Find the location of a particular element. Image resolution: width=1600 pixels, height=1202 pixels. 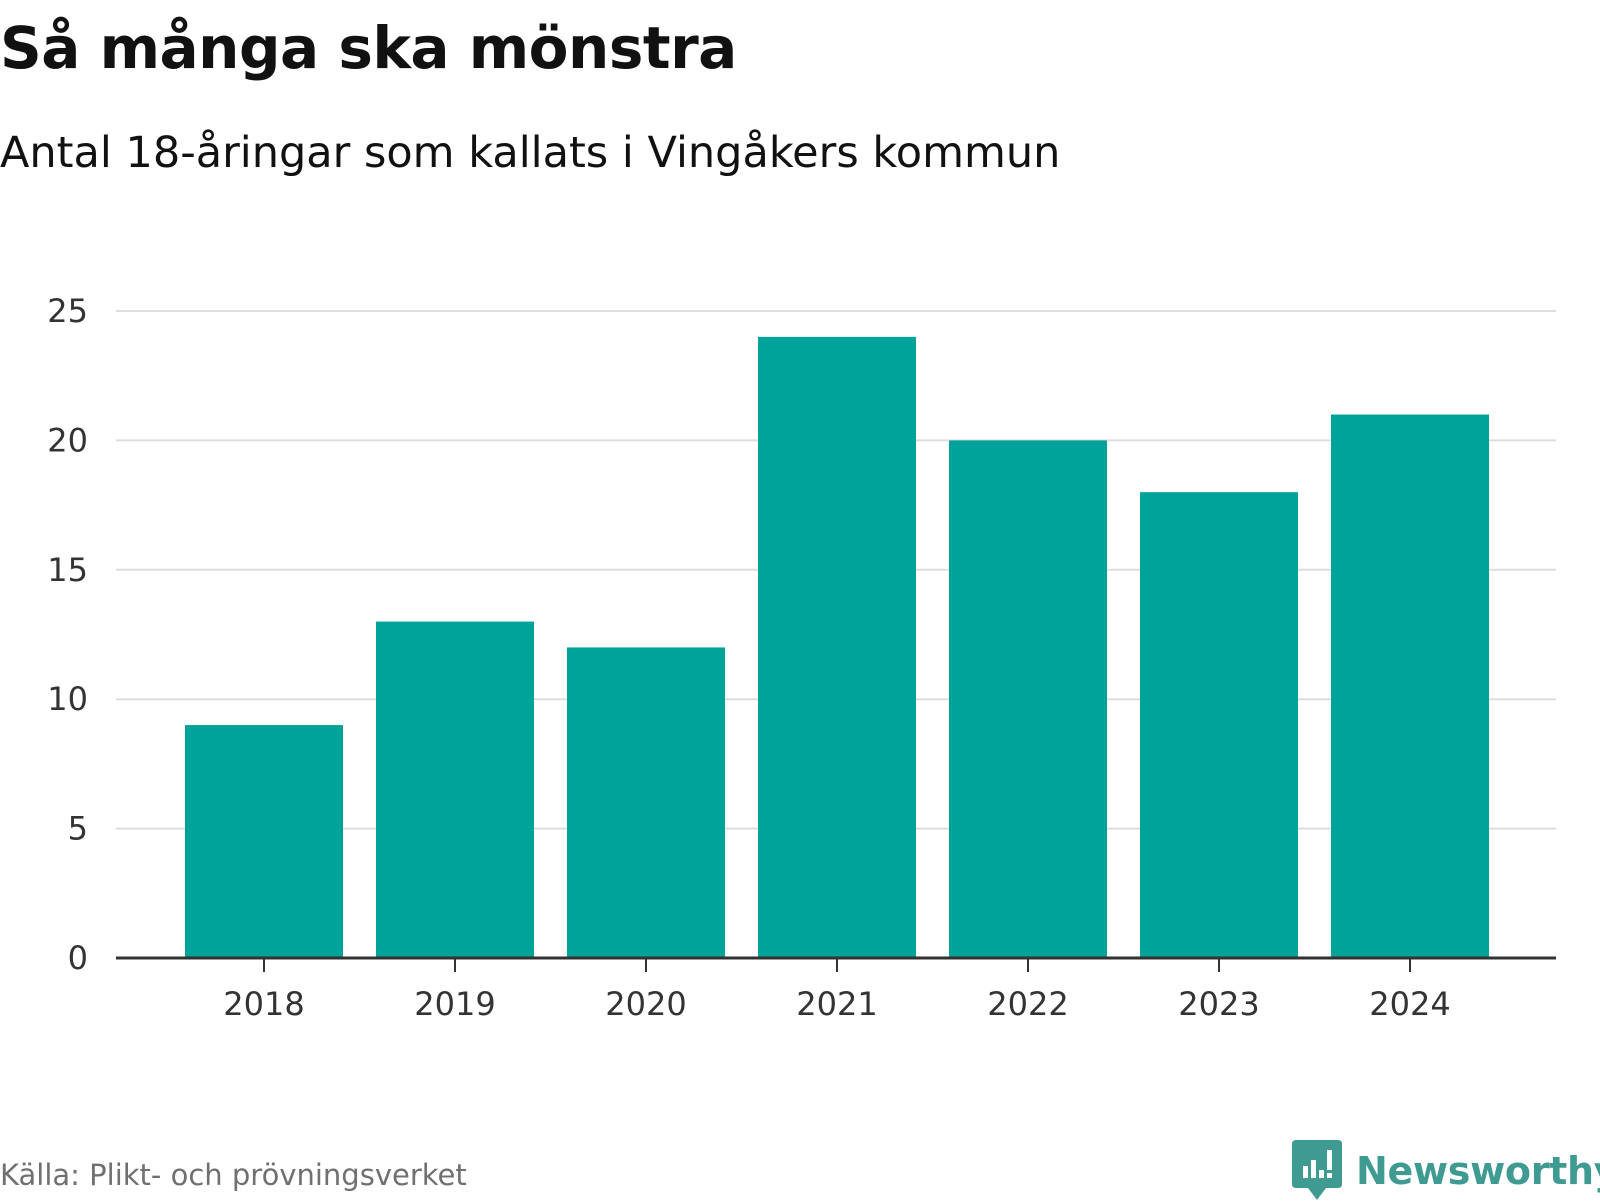

x-axis-tick-labels: 2018 2019 2020 2021 2022 2023 2024 is located at coordinates (836, 1004).